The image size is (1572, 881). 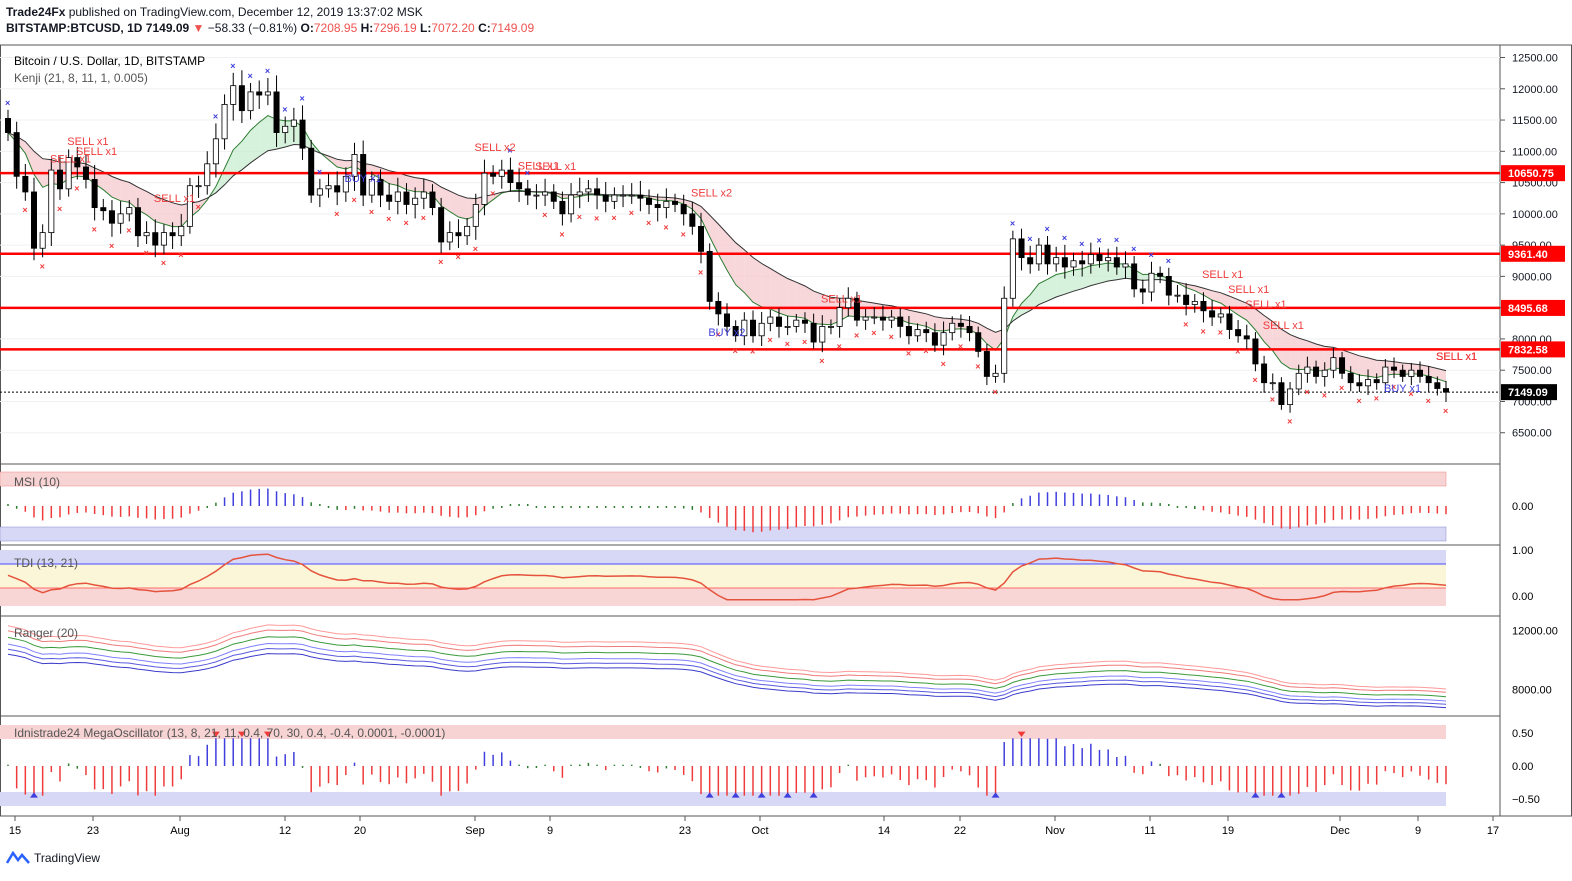 I want to click on last-price: 7149.09, so click(x=167, y=28).